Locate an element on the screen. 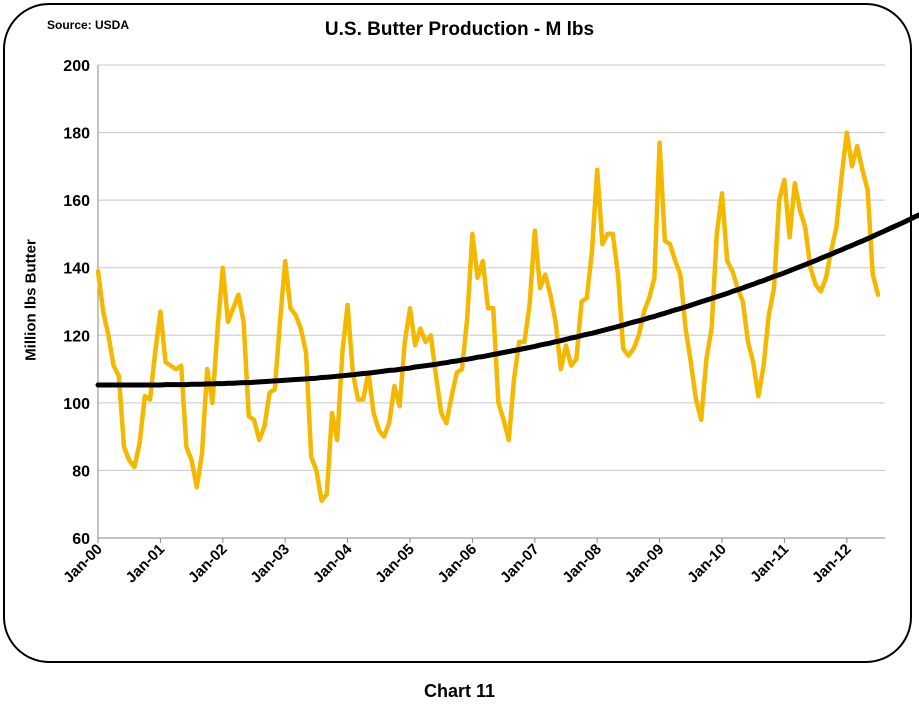  y-tick-label: 140 is located at coordinates (76, 269).